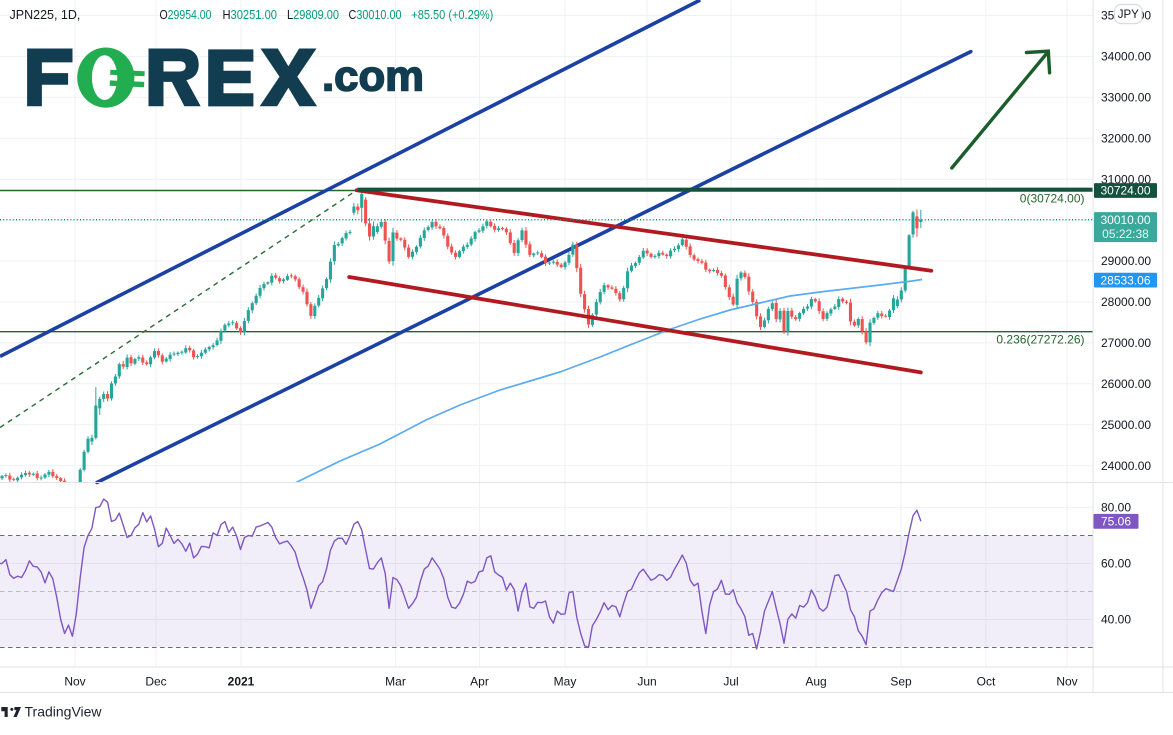 The height and width of the screenshot is (735, 1173). Describe the element at coordinates (479, 682) in the screenshot. I see `svg-text: Apr` at that location.